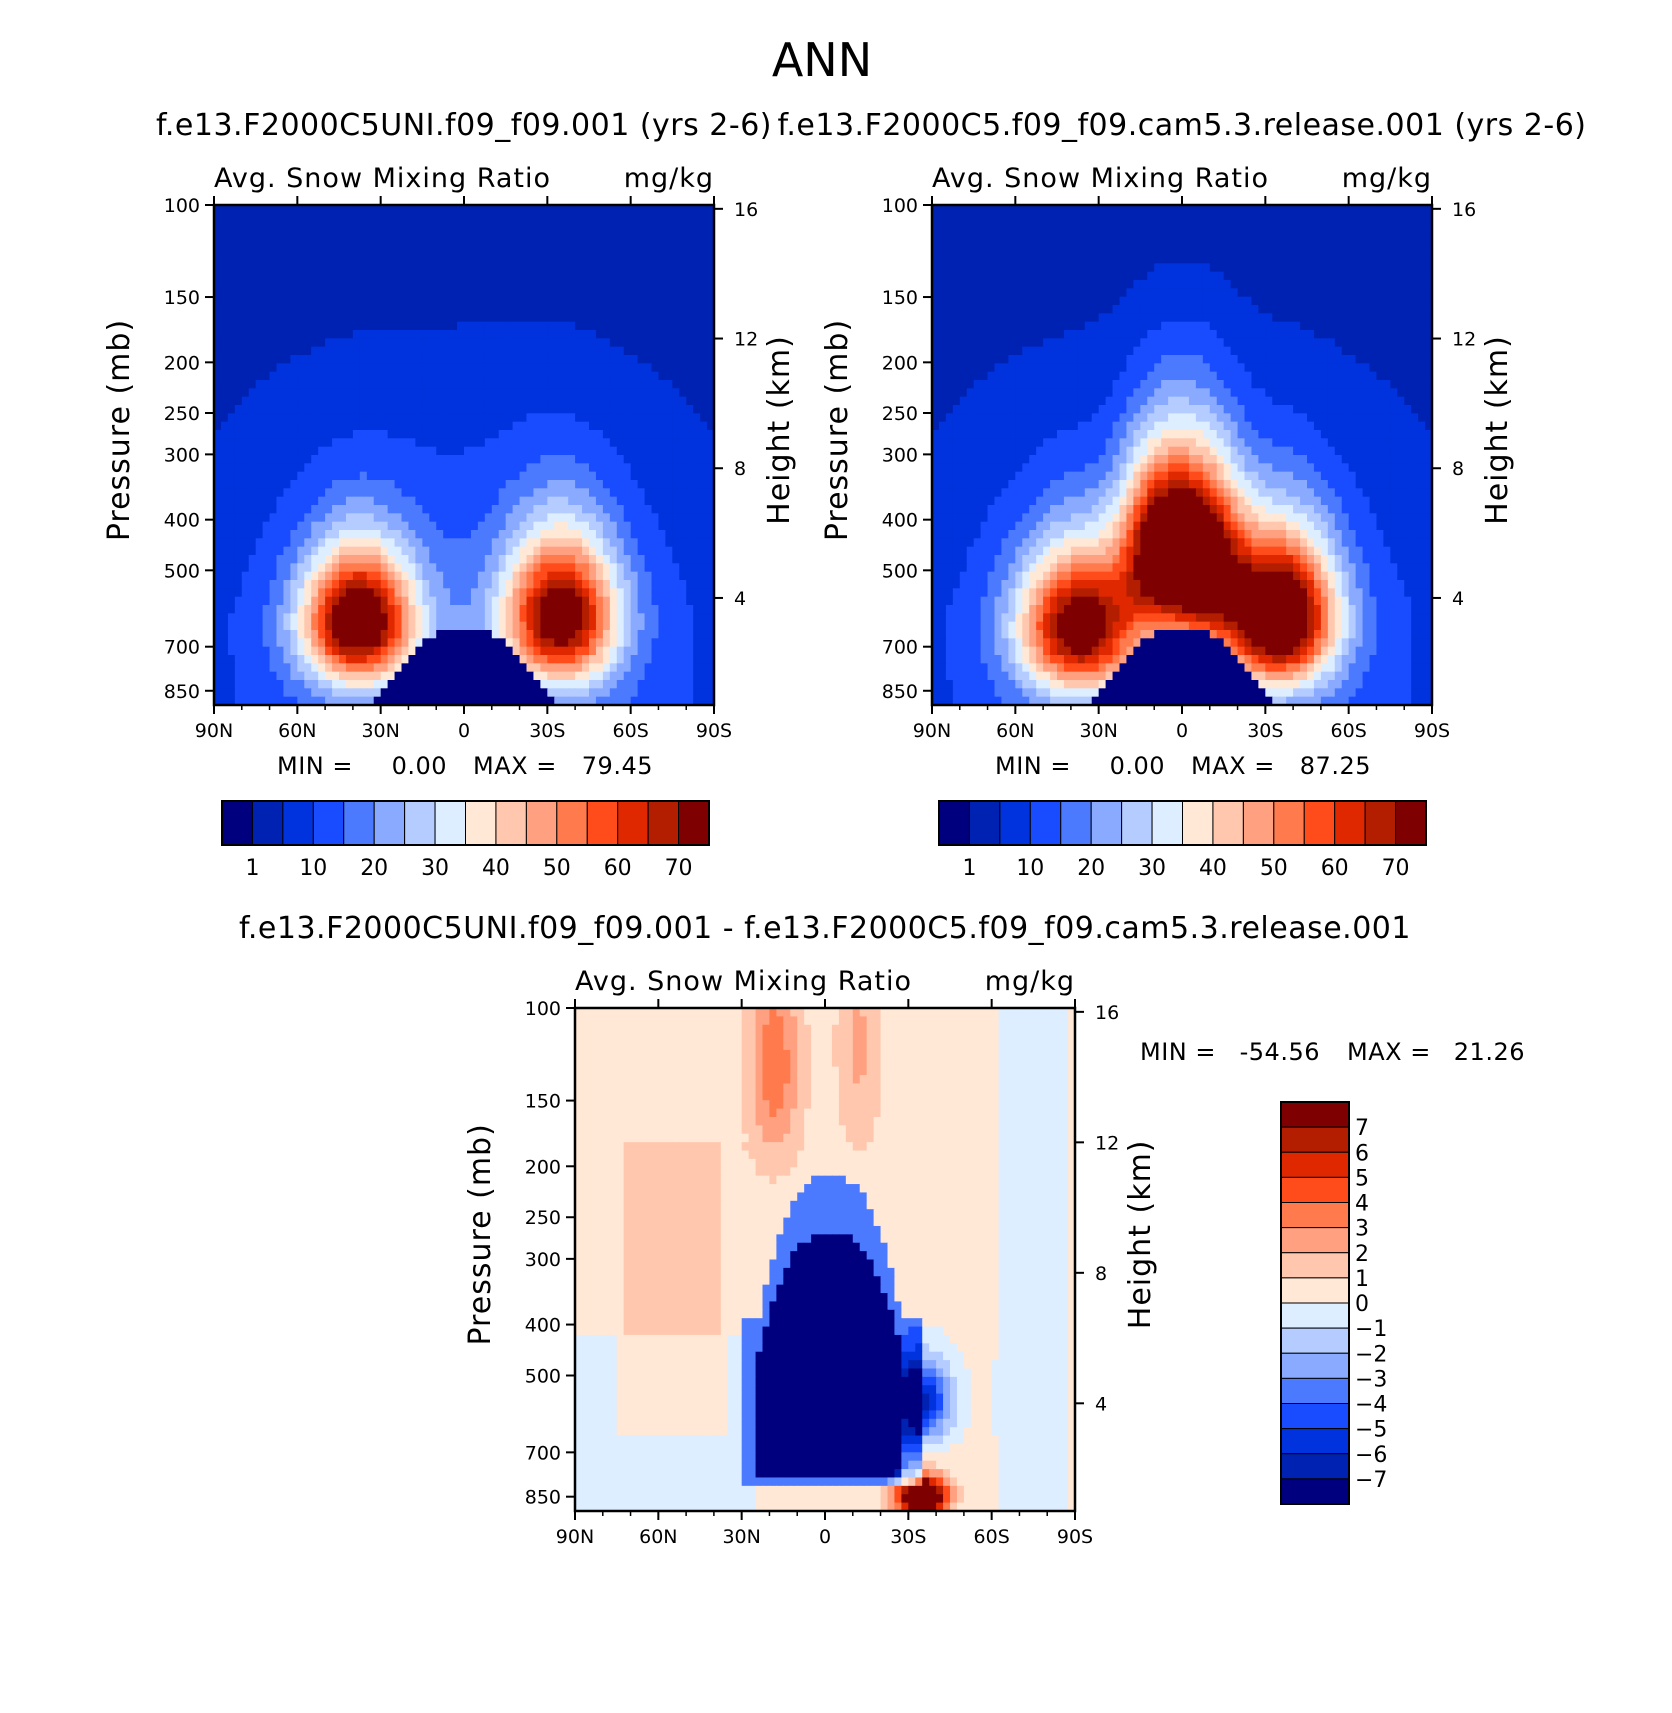  What do you see at coordinates (822, 60) in the screenshot?
I see `figure-title: ANN` at bounding box center [822, 60].